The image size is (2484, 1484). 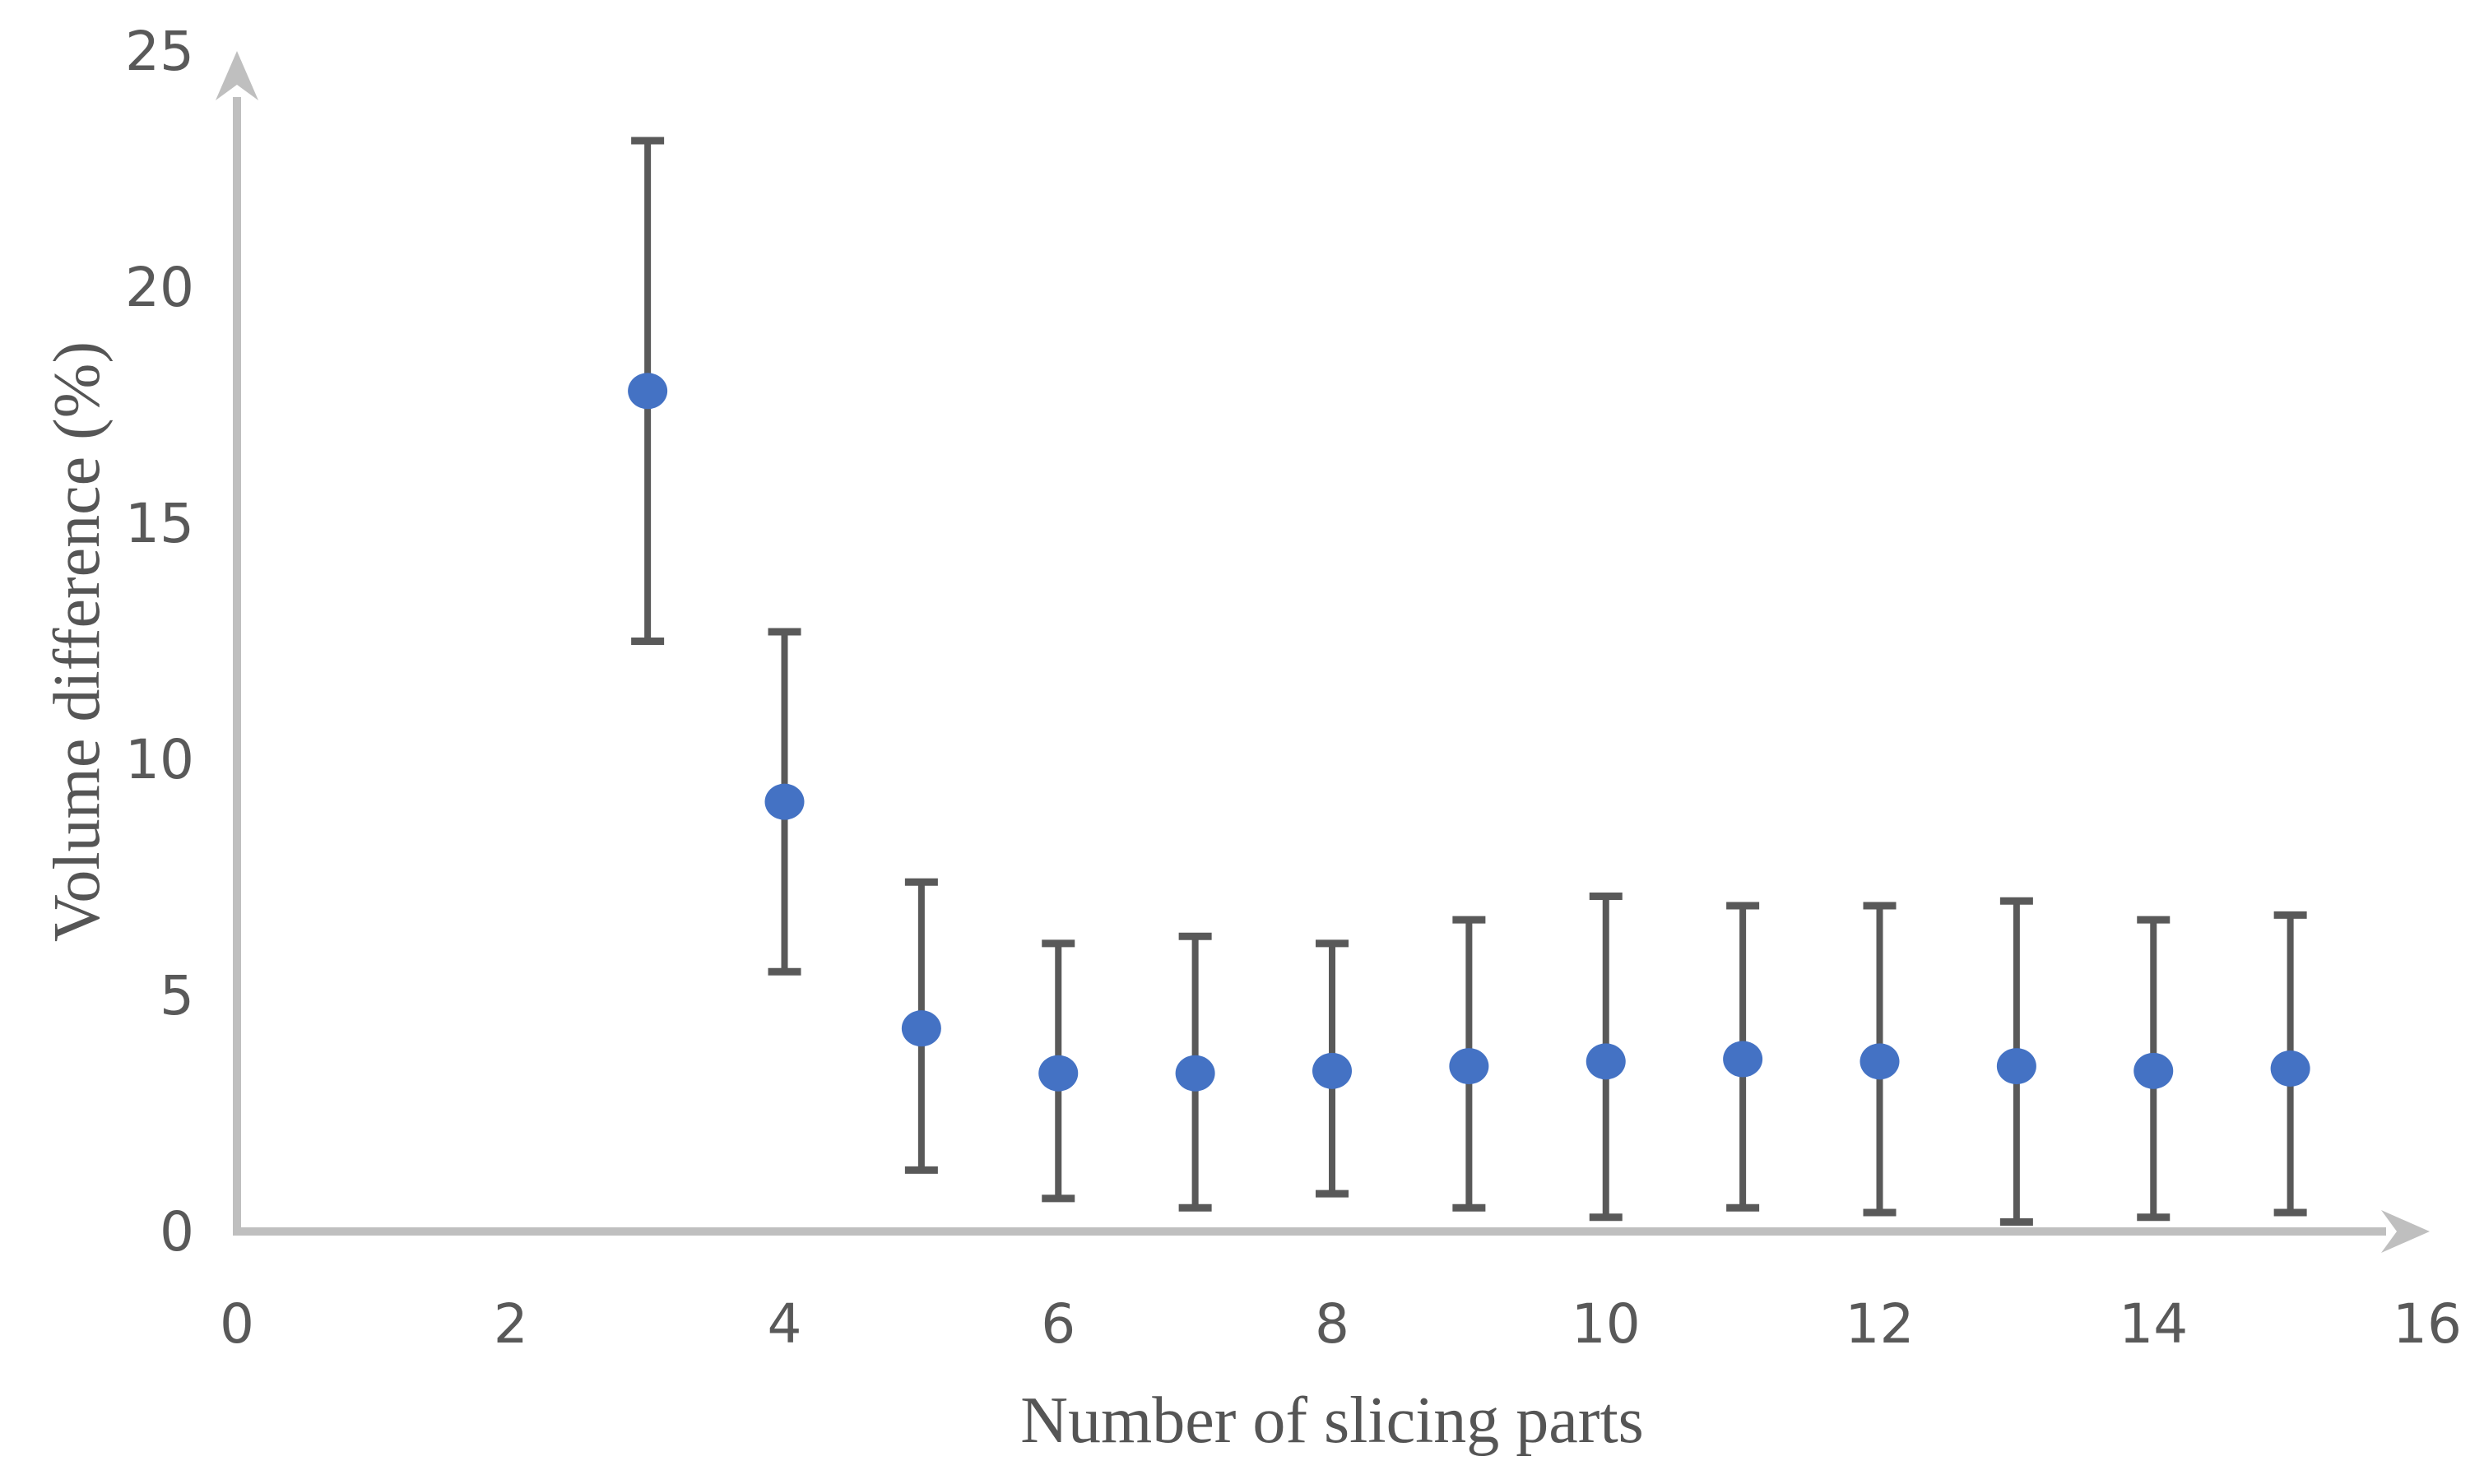 What do you see at coordinates (2153, 1324) in the screenshot?
I see `x-tick-label: 14` at bounding box center [2153, 1324].